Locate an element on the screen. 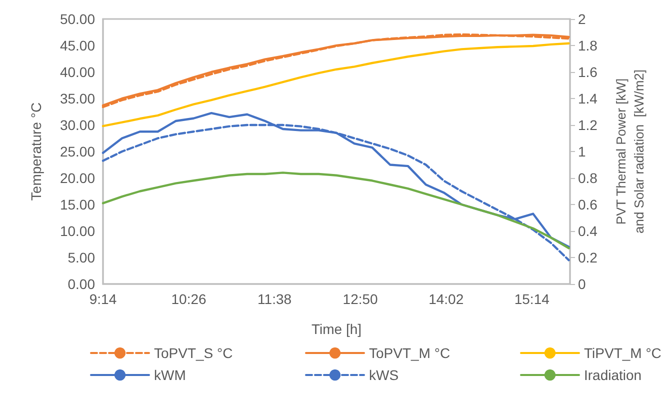  x-tick-label: 11:38 is located at coordinates (275, 299).